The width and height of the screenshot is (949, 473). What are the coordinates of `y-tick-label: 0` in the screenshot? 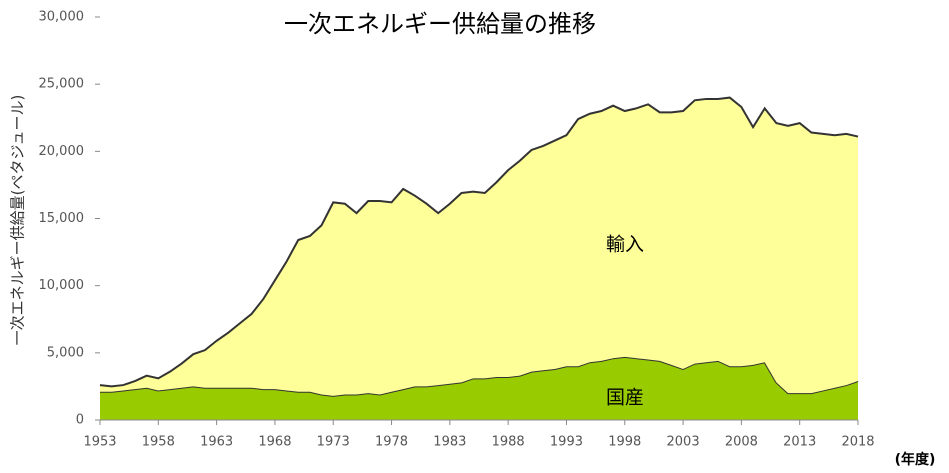 It's located at (80, 420).